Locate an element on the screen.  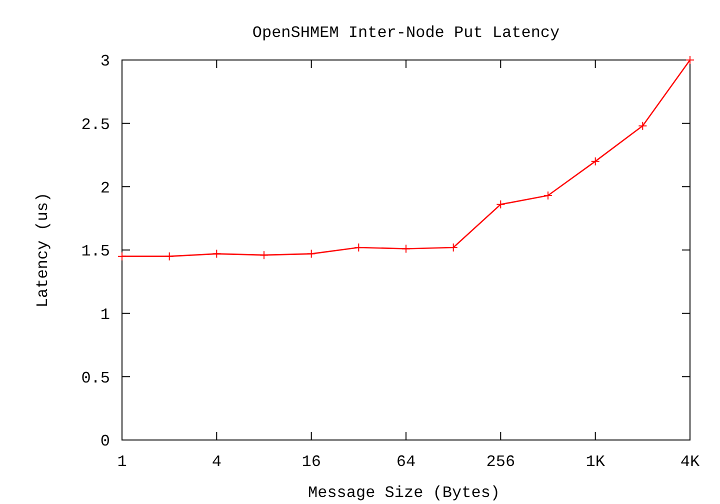
x-axis-title: Message Size (Bytes) is located at coordinates (404, 493).